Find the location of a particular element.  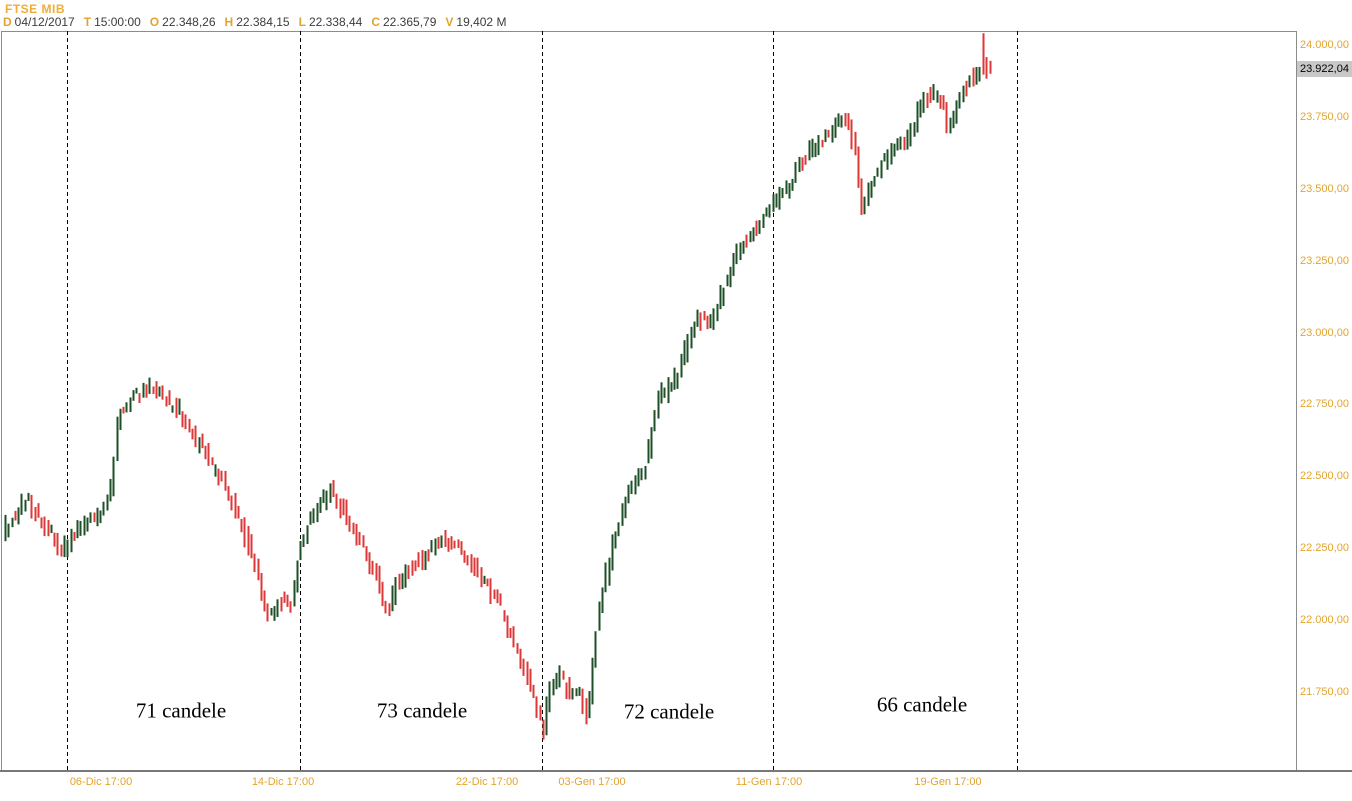

instrument-title: FTSE MIB is located at coordinates (35, 9).